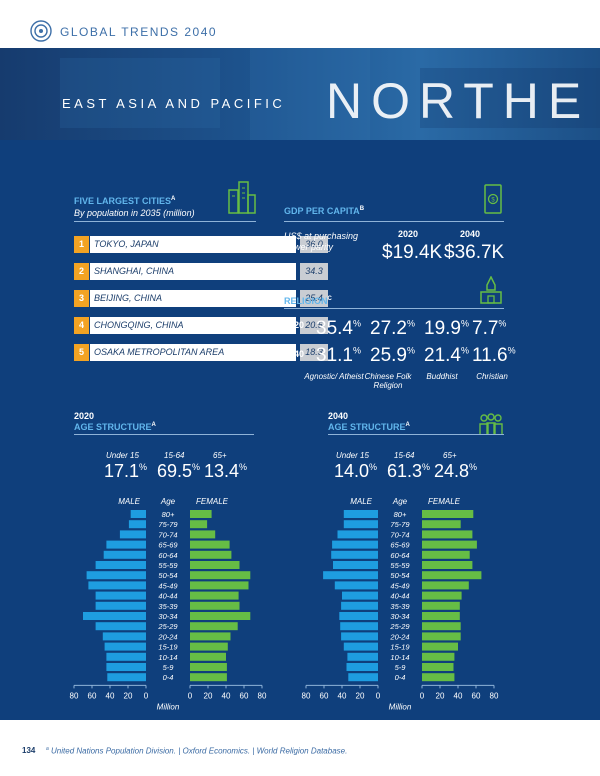  What do you see at coordinates (129, 501) in the screenshot?
I see `male-header: MALE` at bounding box center [129, 501].